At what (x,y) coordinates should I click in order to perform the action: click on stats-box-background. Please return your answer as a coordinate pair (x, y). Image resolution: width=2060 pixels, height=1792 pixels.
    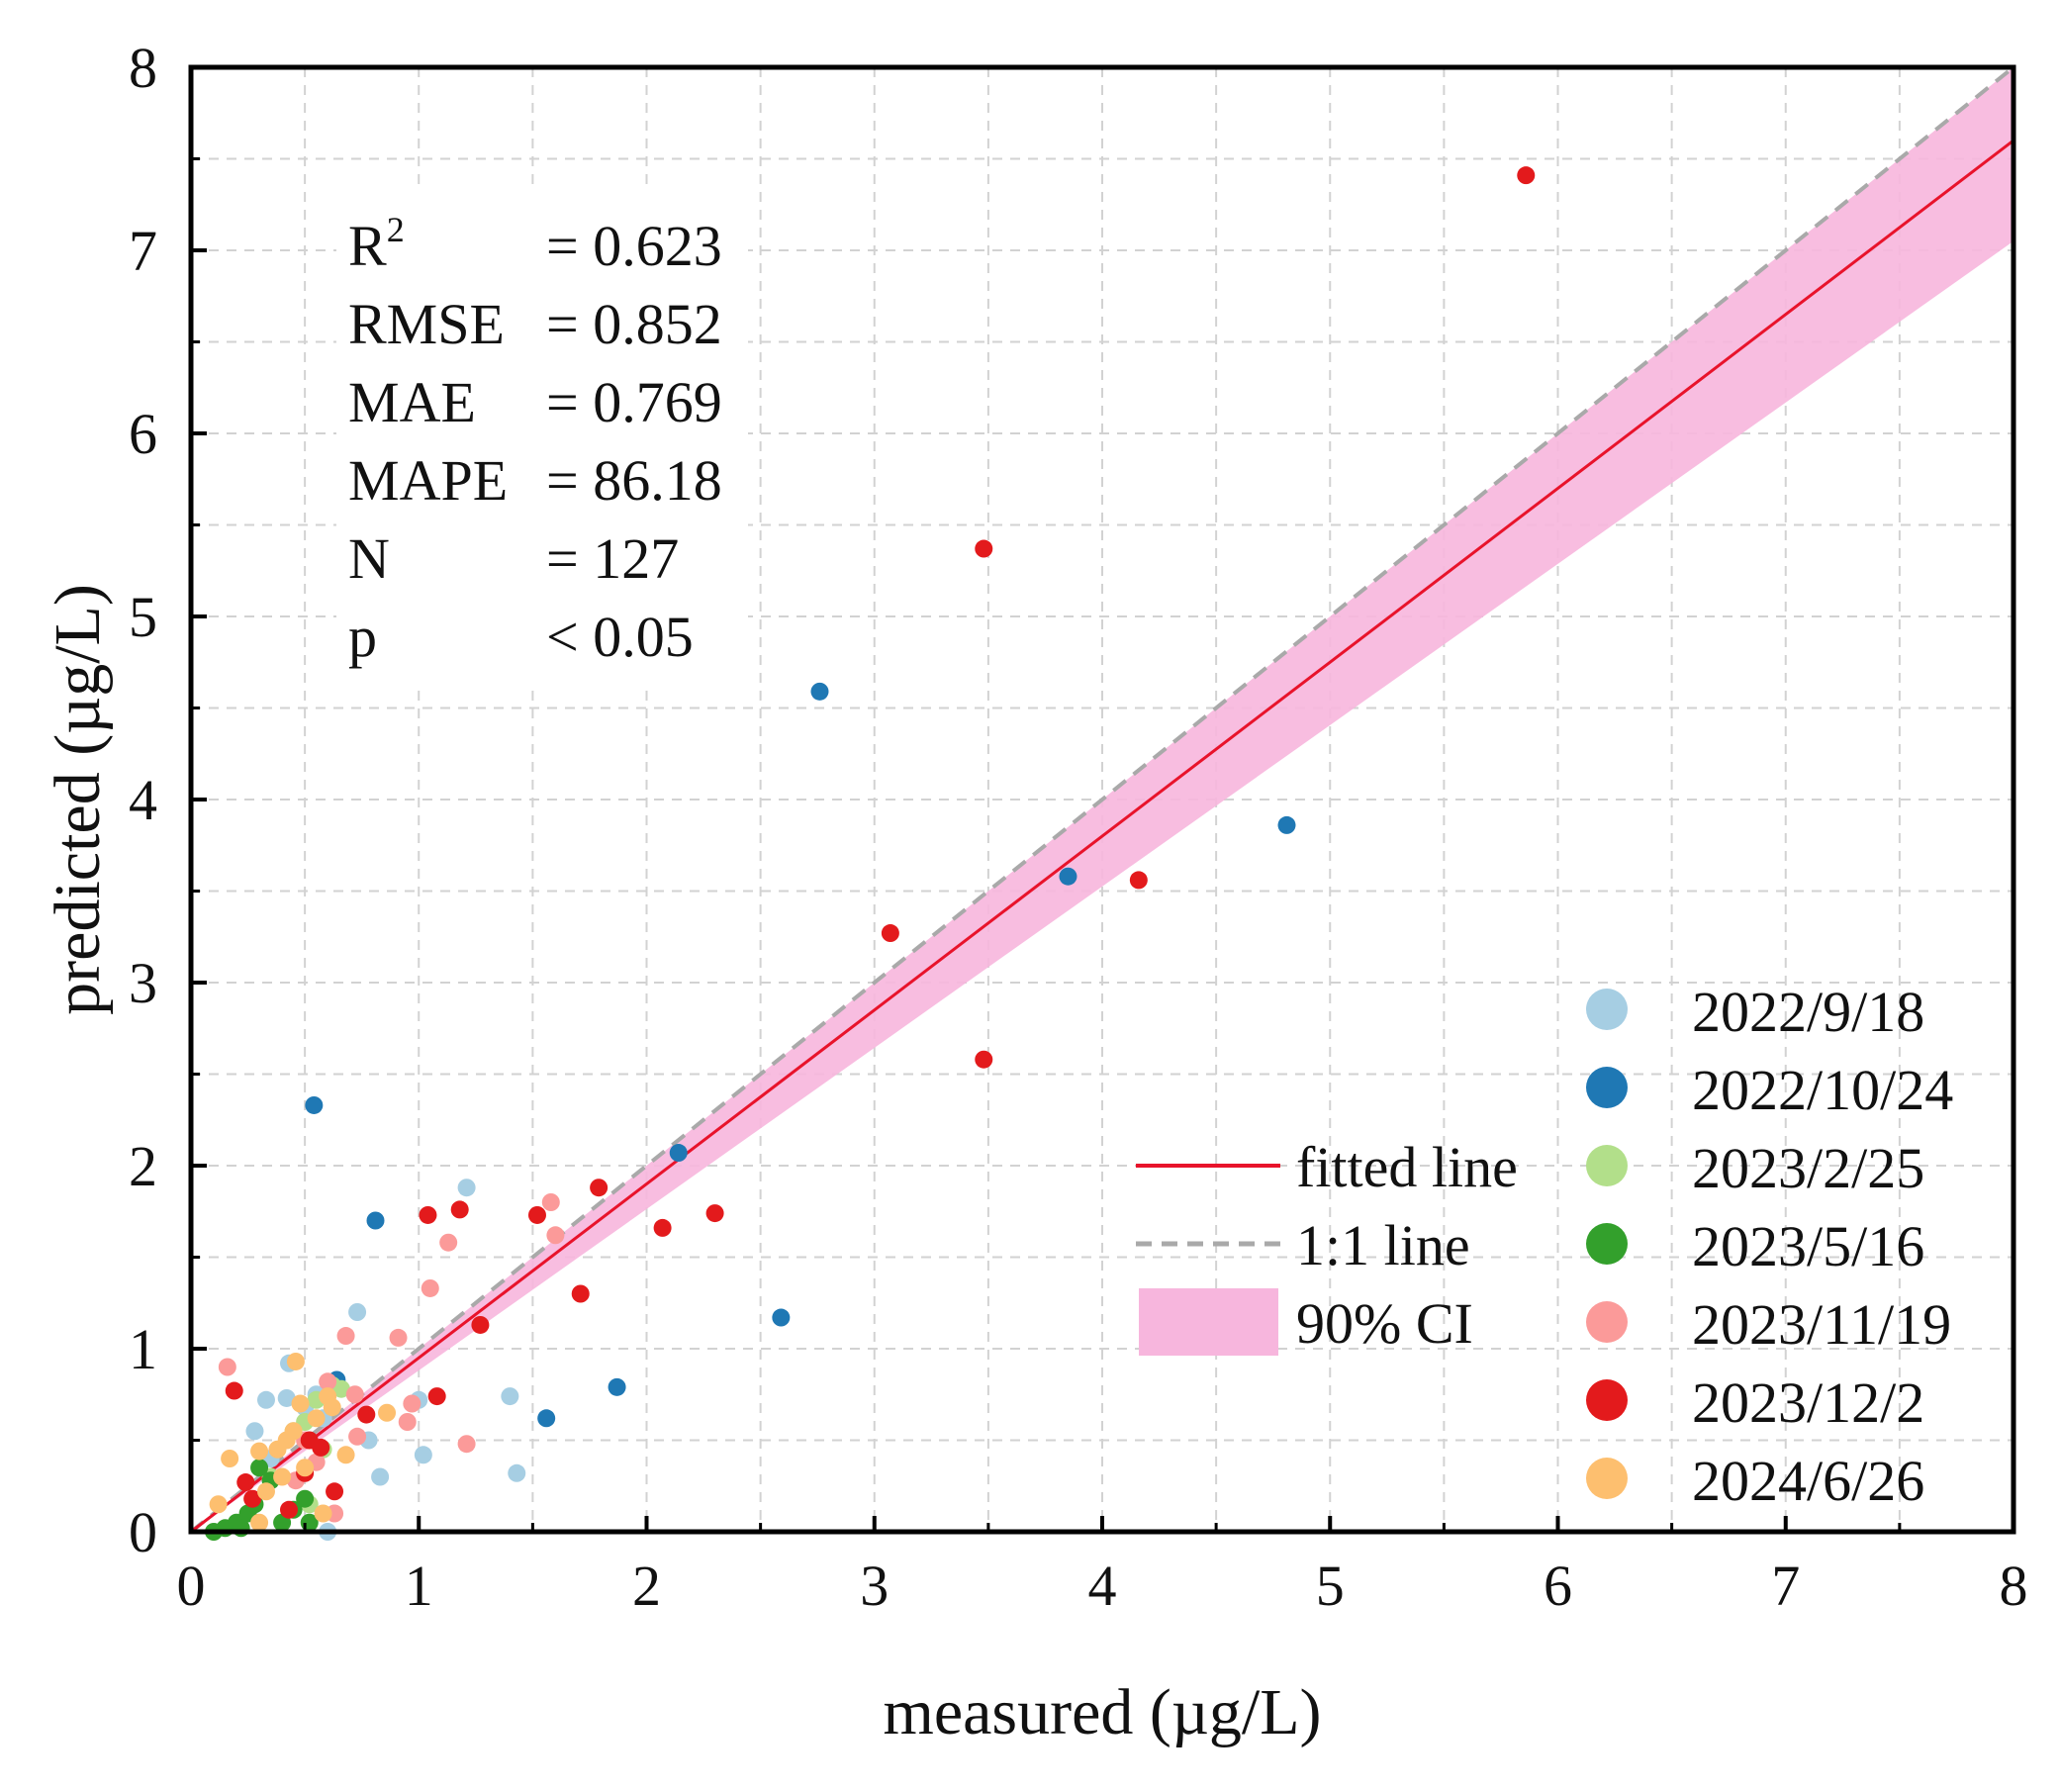
    Looking at the image, I should click on (542, 436).